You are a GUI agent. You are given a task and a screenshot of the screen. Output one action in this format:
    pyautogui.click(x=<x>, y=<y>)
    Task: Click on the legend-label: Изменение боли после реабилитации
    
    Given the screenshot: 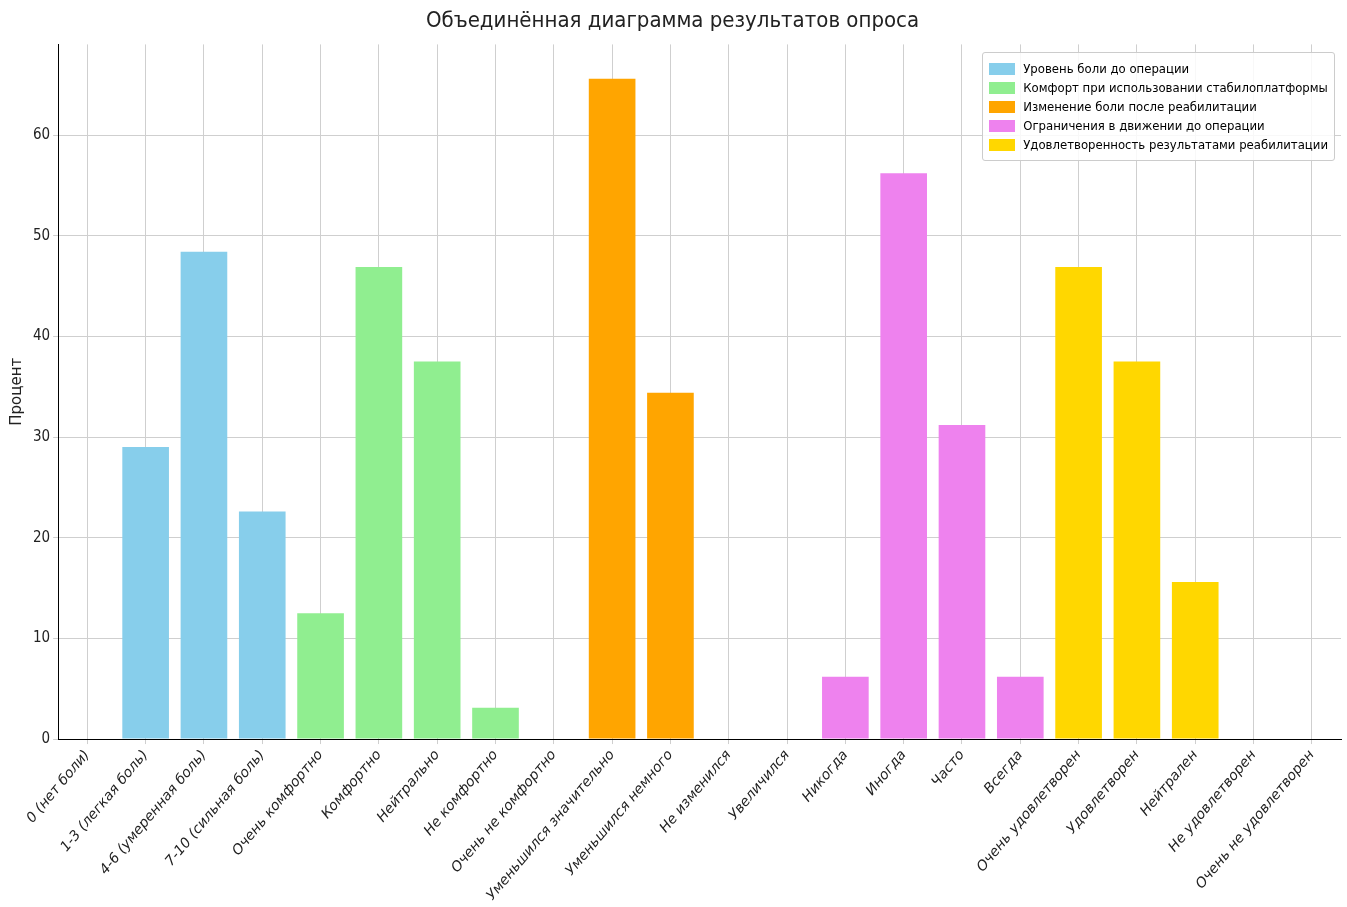 What is the action you would take?
    pyautogui.click(x=1140, y=107)
    